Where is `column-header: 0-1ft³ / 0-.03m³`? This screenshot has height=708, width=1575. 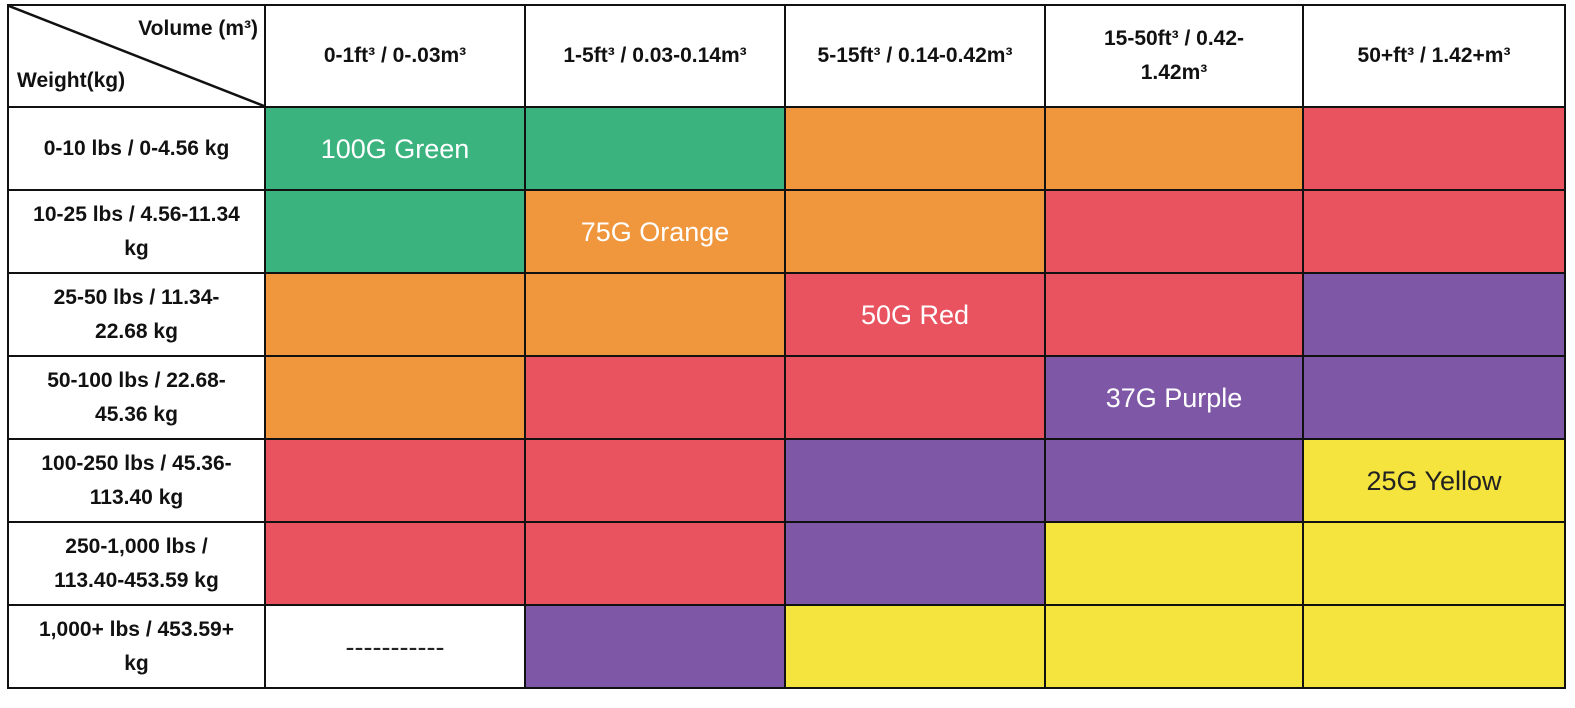 column-header: 0-1ft³ / 0-.03m³ is located at coordinates (395, 56).